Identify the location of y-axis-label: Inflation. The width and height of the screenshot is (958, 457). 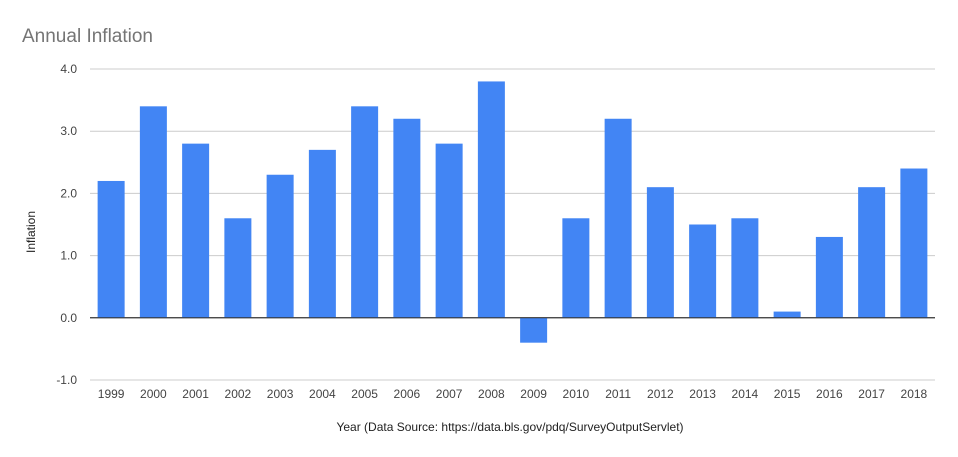
(31, 232).